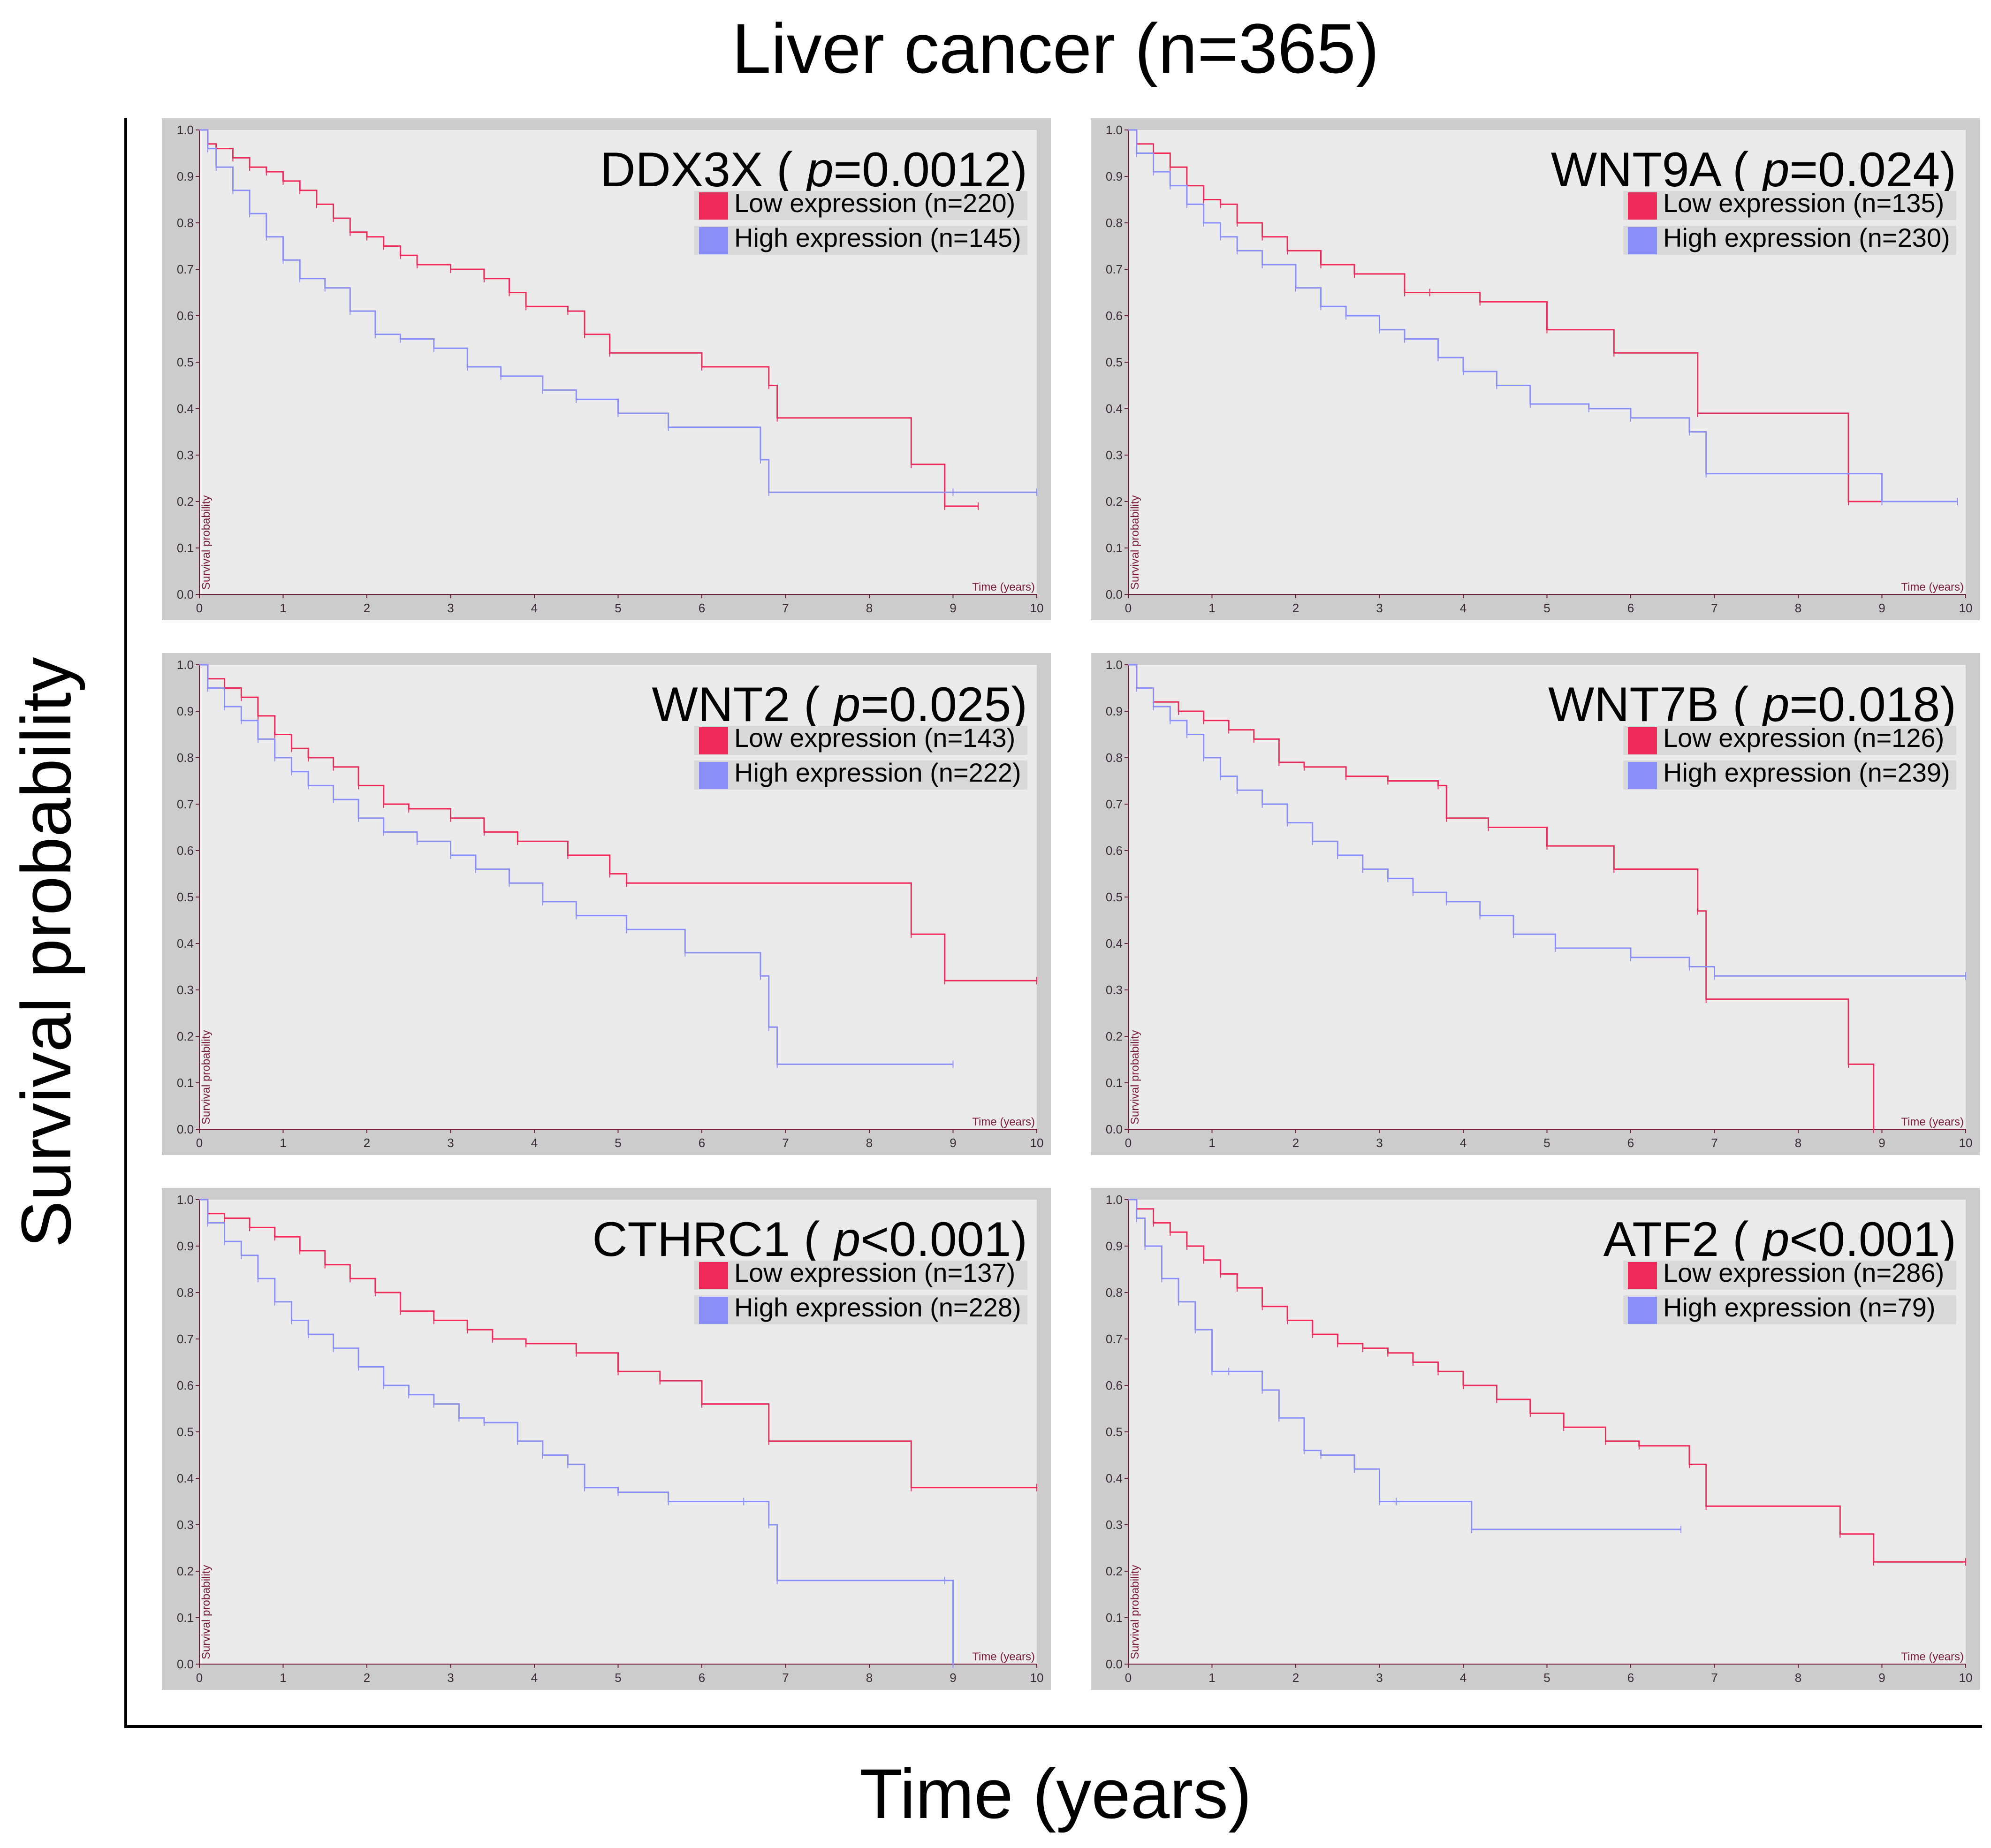 The height and width of the screenshot is (1848, 1991). I want to click on survival-curve-high, so click(1543, 315).